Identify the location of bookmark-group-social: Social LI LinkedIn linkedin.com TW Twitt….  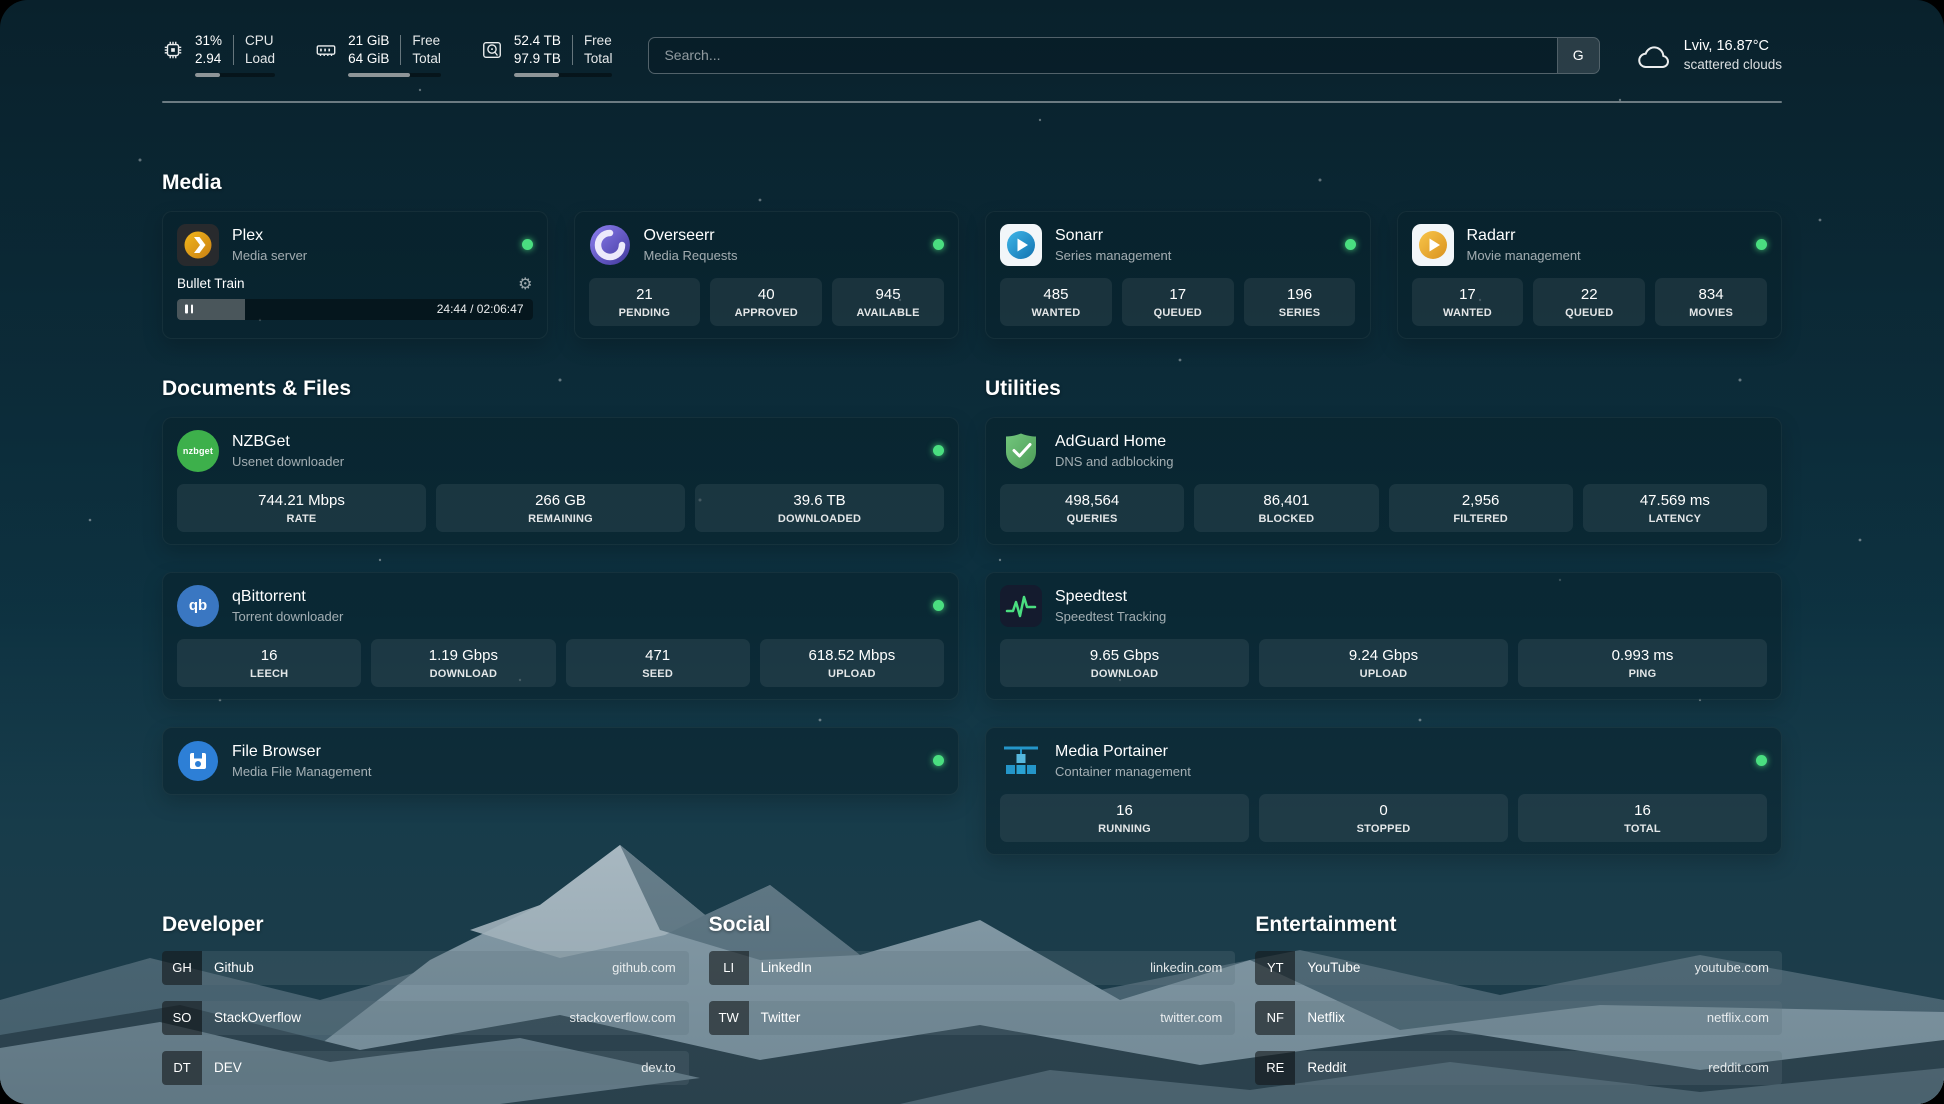
(972, 1006).